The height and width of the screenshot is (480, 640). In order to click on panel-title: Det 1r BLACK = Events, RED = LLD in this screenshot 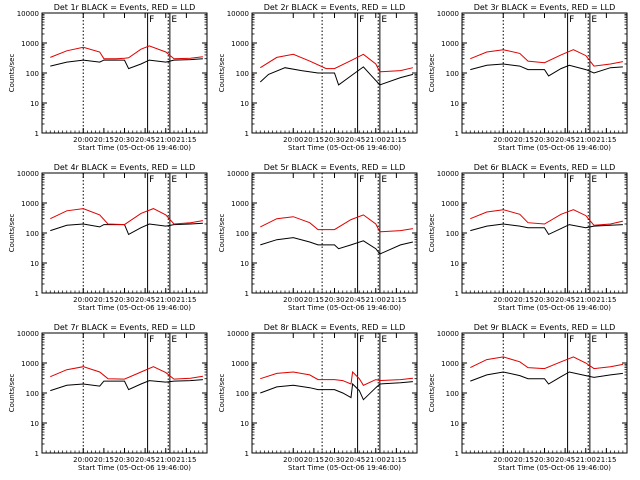, I will do `click(125, 7)`.